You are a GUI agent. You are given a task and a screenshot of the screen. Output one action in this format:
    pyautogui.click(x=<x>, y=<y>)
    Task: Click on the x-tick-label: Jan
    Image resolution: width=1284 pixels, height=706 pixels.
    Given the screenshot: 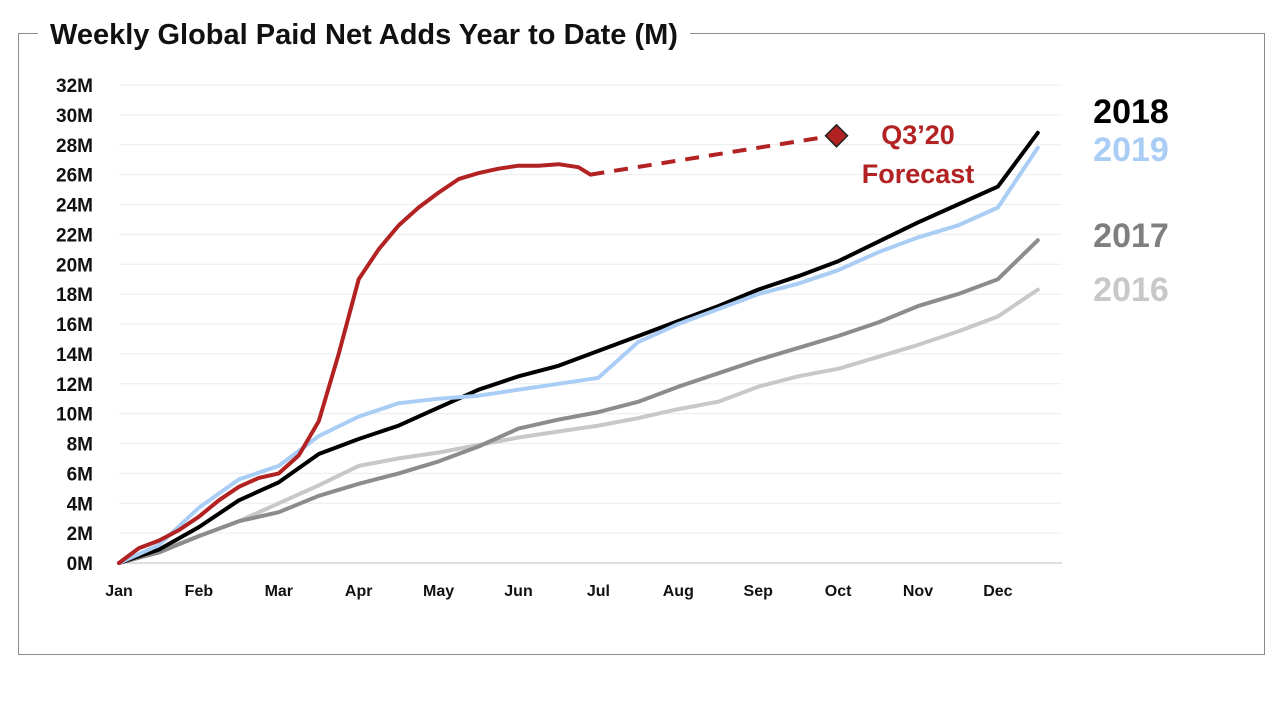 What is the action you would take?
    pyautogui.click(x=119, y=591)
    